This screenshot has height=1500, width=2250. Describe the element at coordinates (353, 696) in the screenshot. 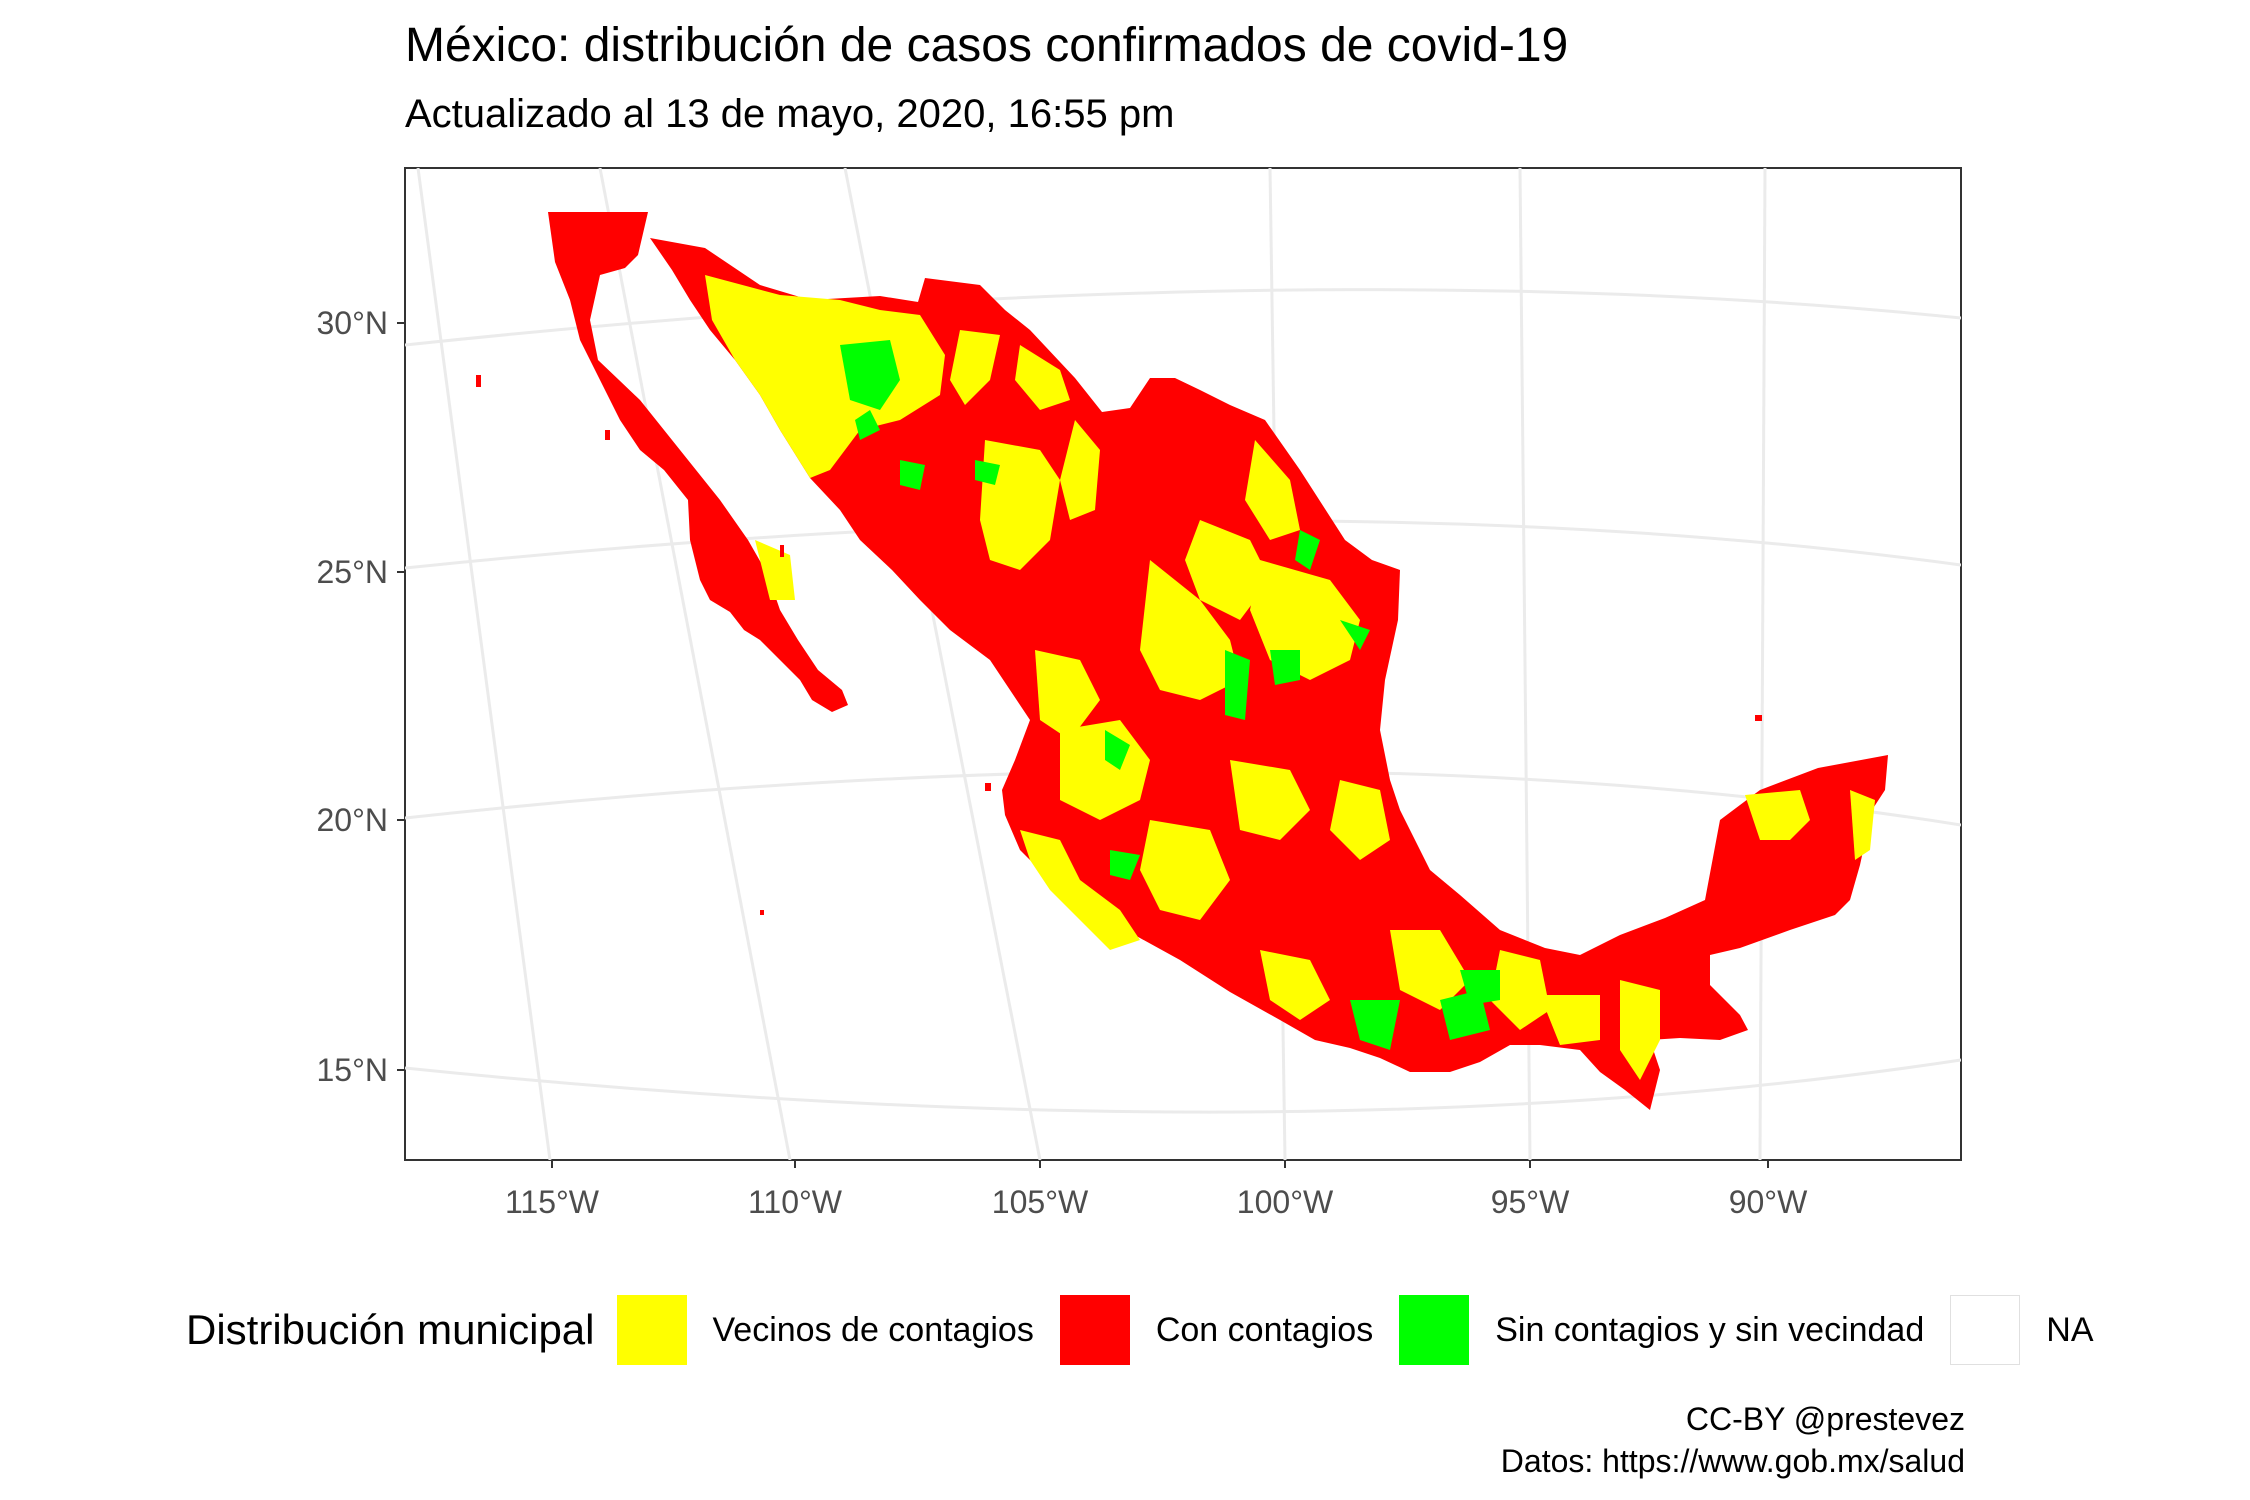

I see `lat-tick-labels: 30°N 25°N 20°N 15°N` at that location.